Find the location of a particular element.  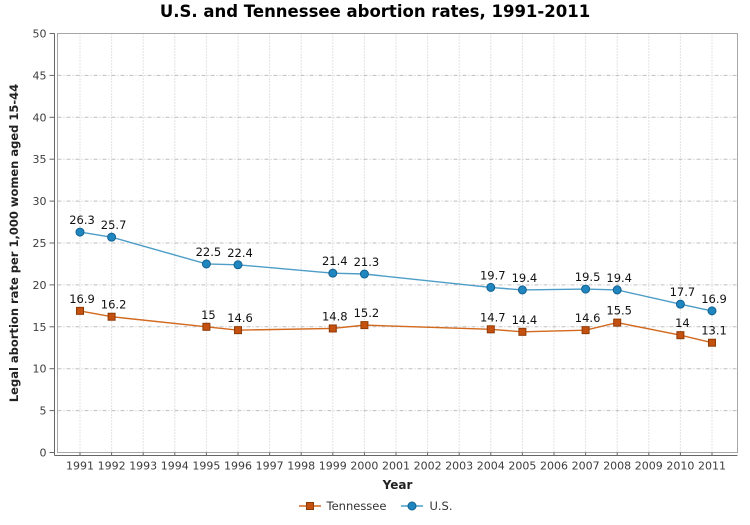

value-label-u-s-1996: 22.4 is located at coordinates (240, 253).